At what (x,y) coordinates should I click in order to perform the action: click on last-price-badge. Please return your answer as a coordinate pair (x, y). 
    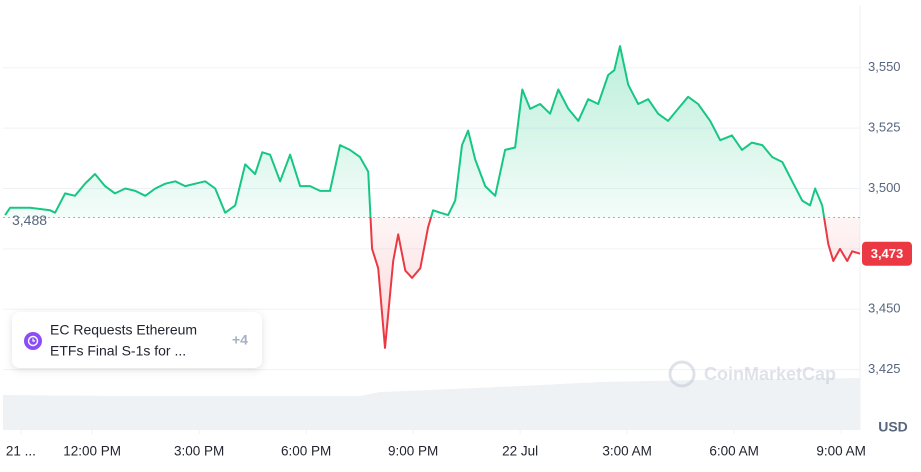
    Looking at the image, I should click on (887, 253).